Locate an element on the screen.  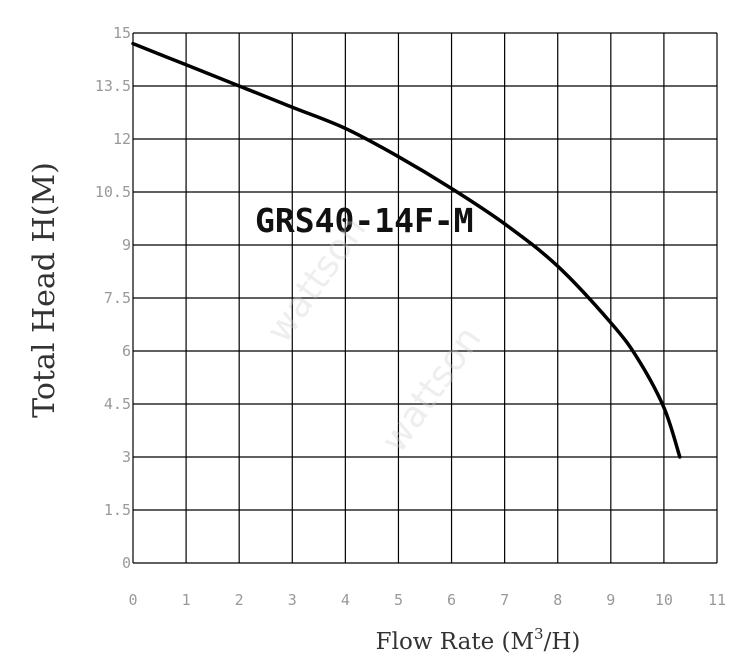
x-tick-label: 11 is located at coordinates (717, 600).